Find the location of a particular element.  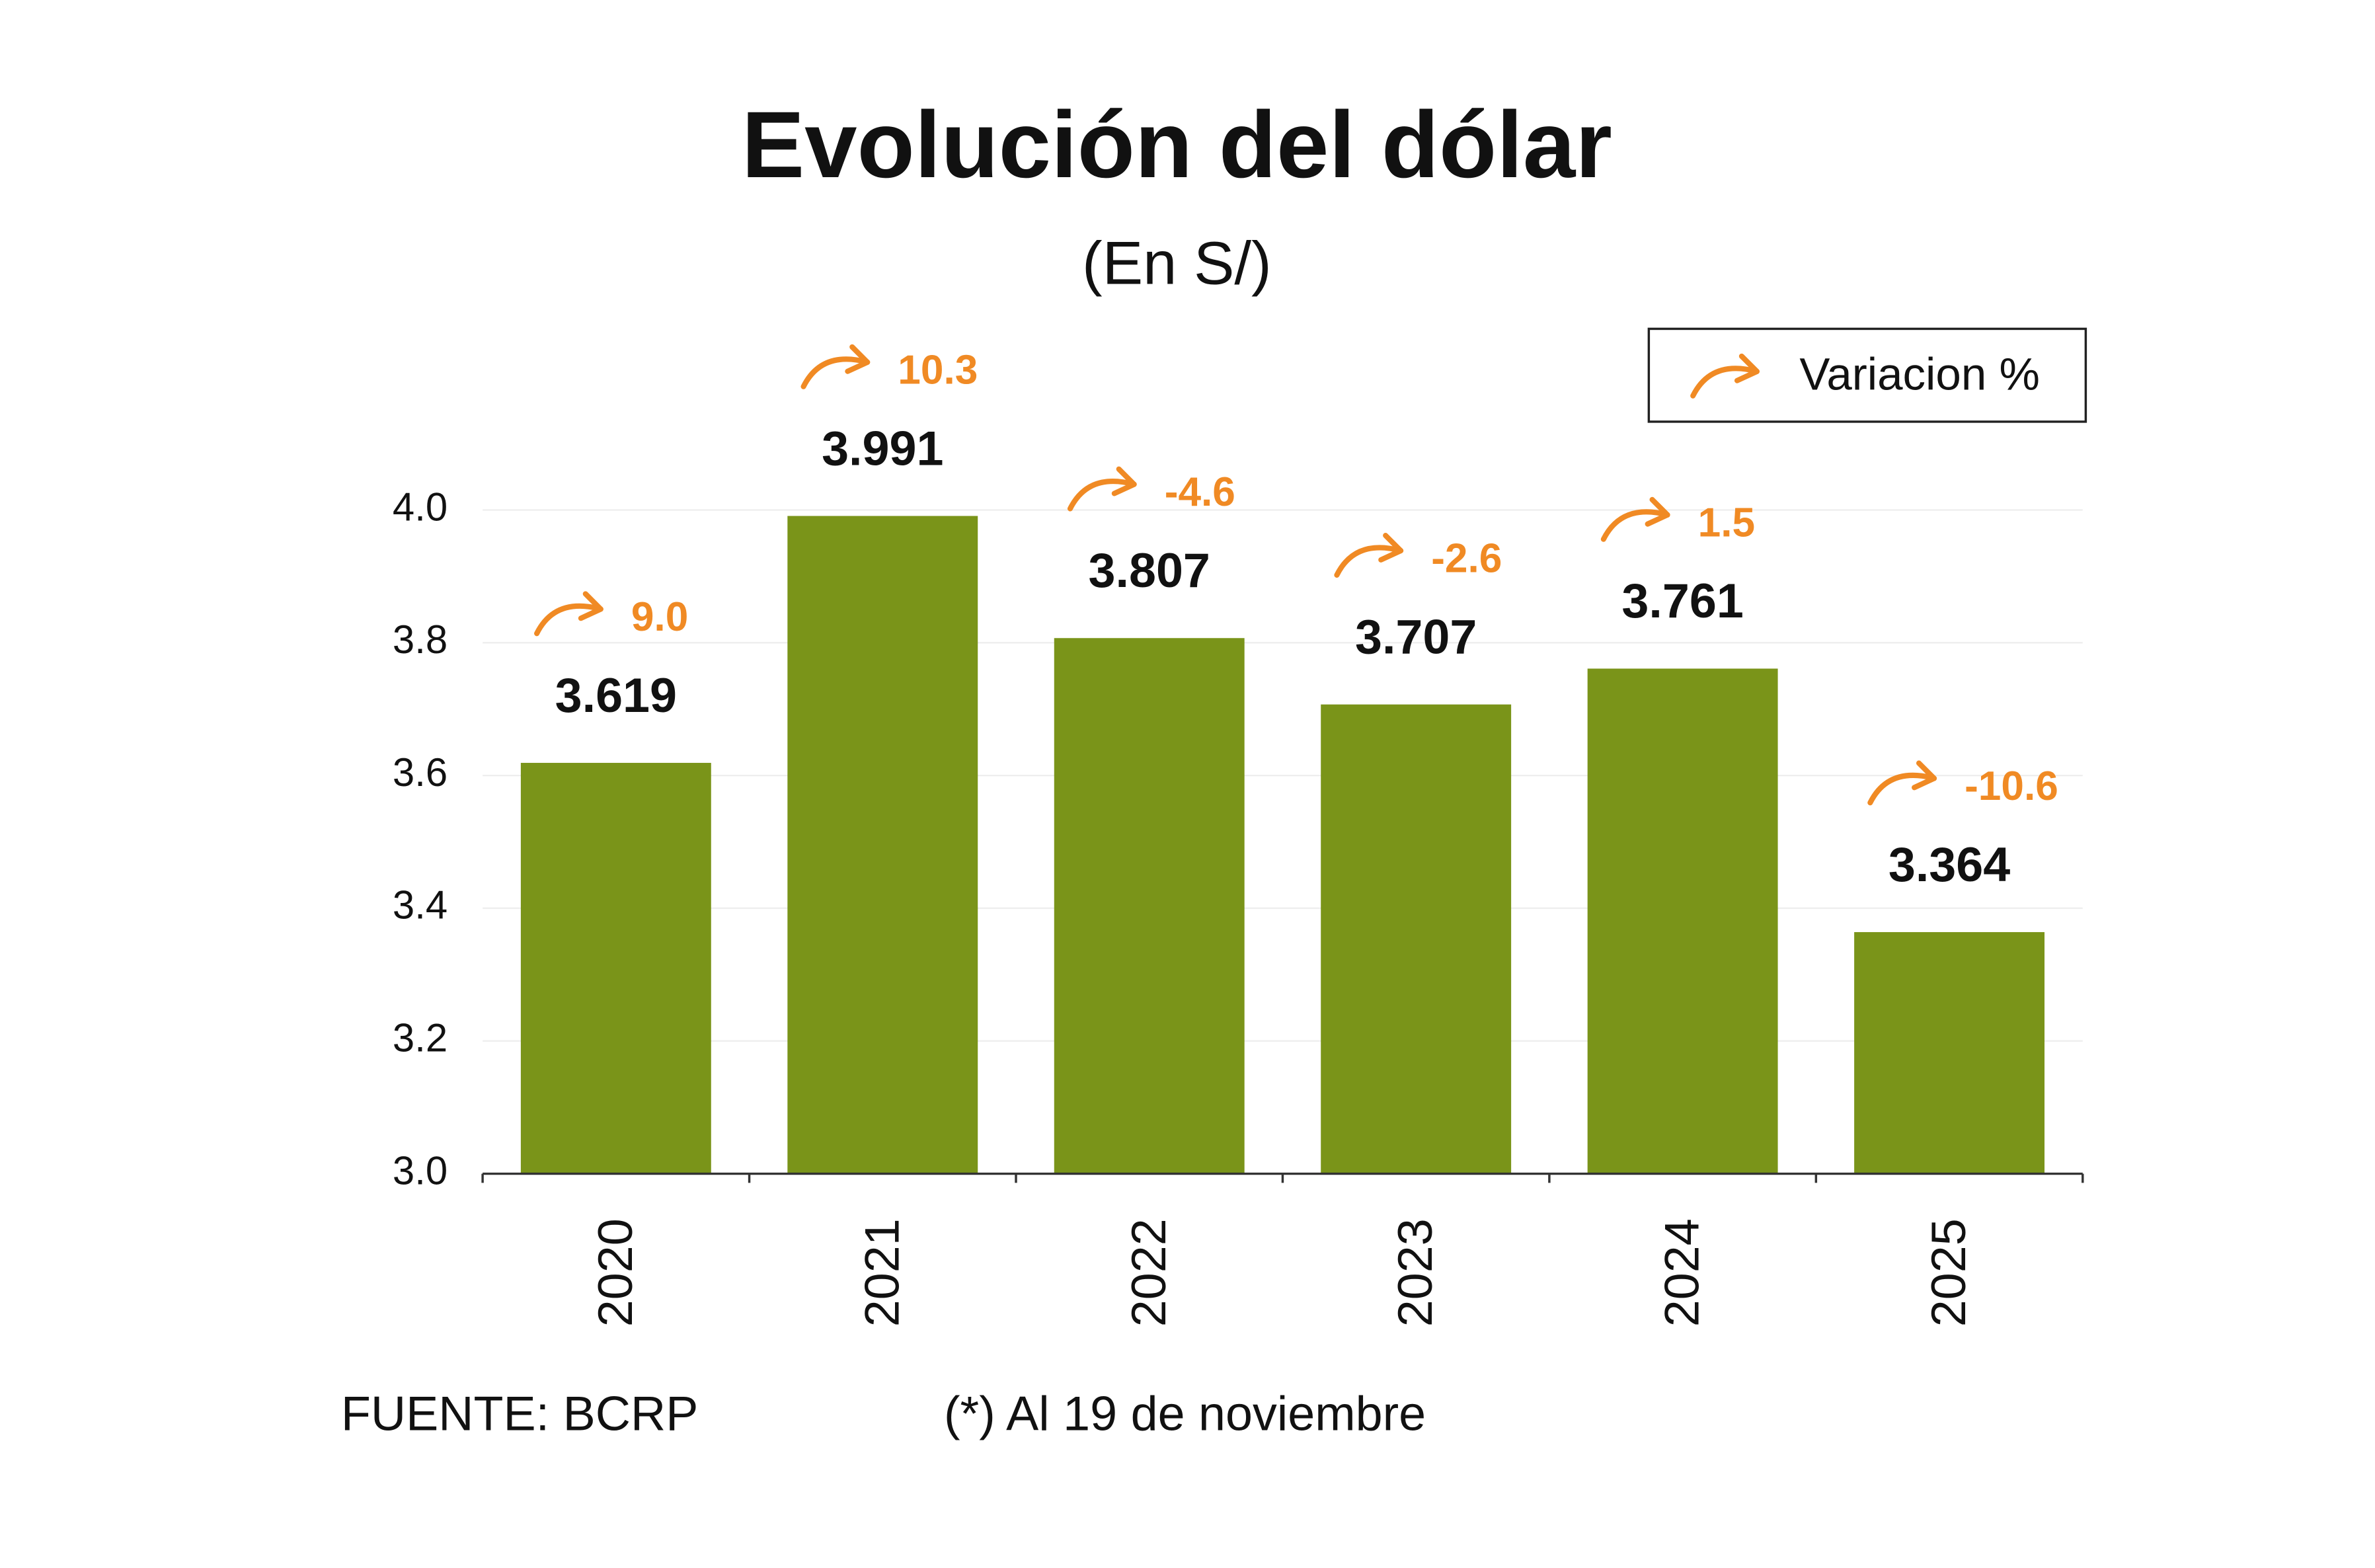

value-label: 3.761 is located at coordinates (1682, 600).